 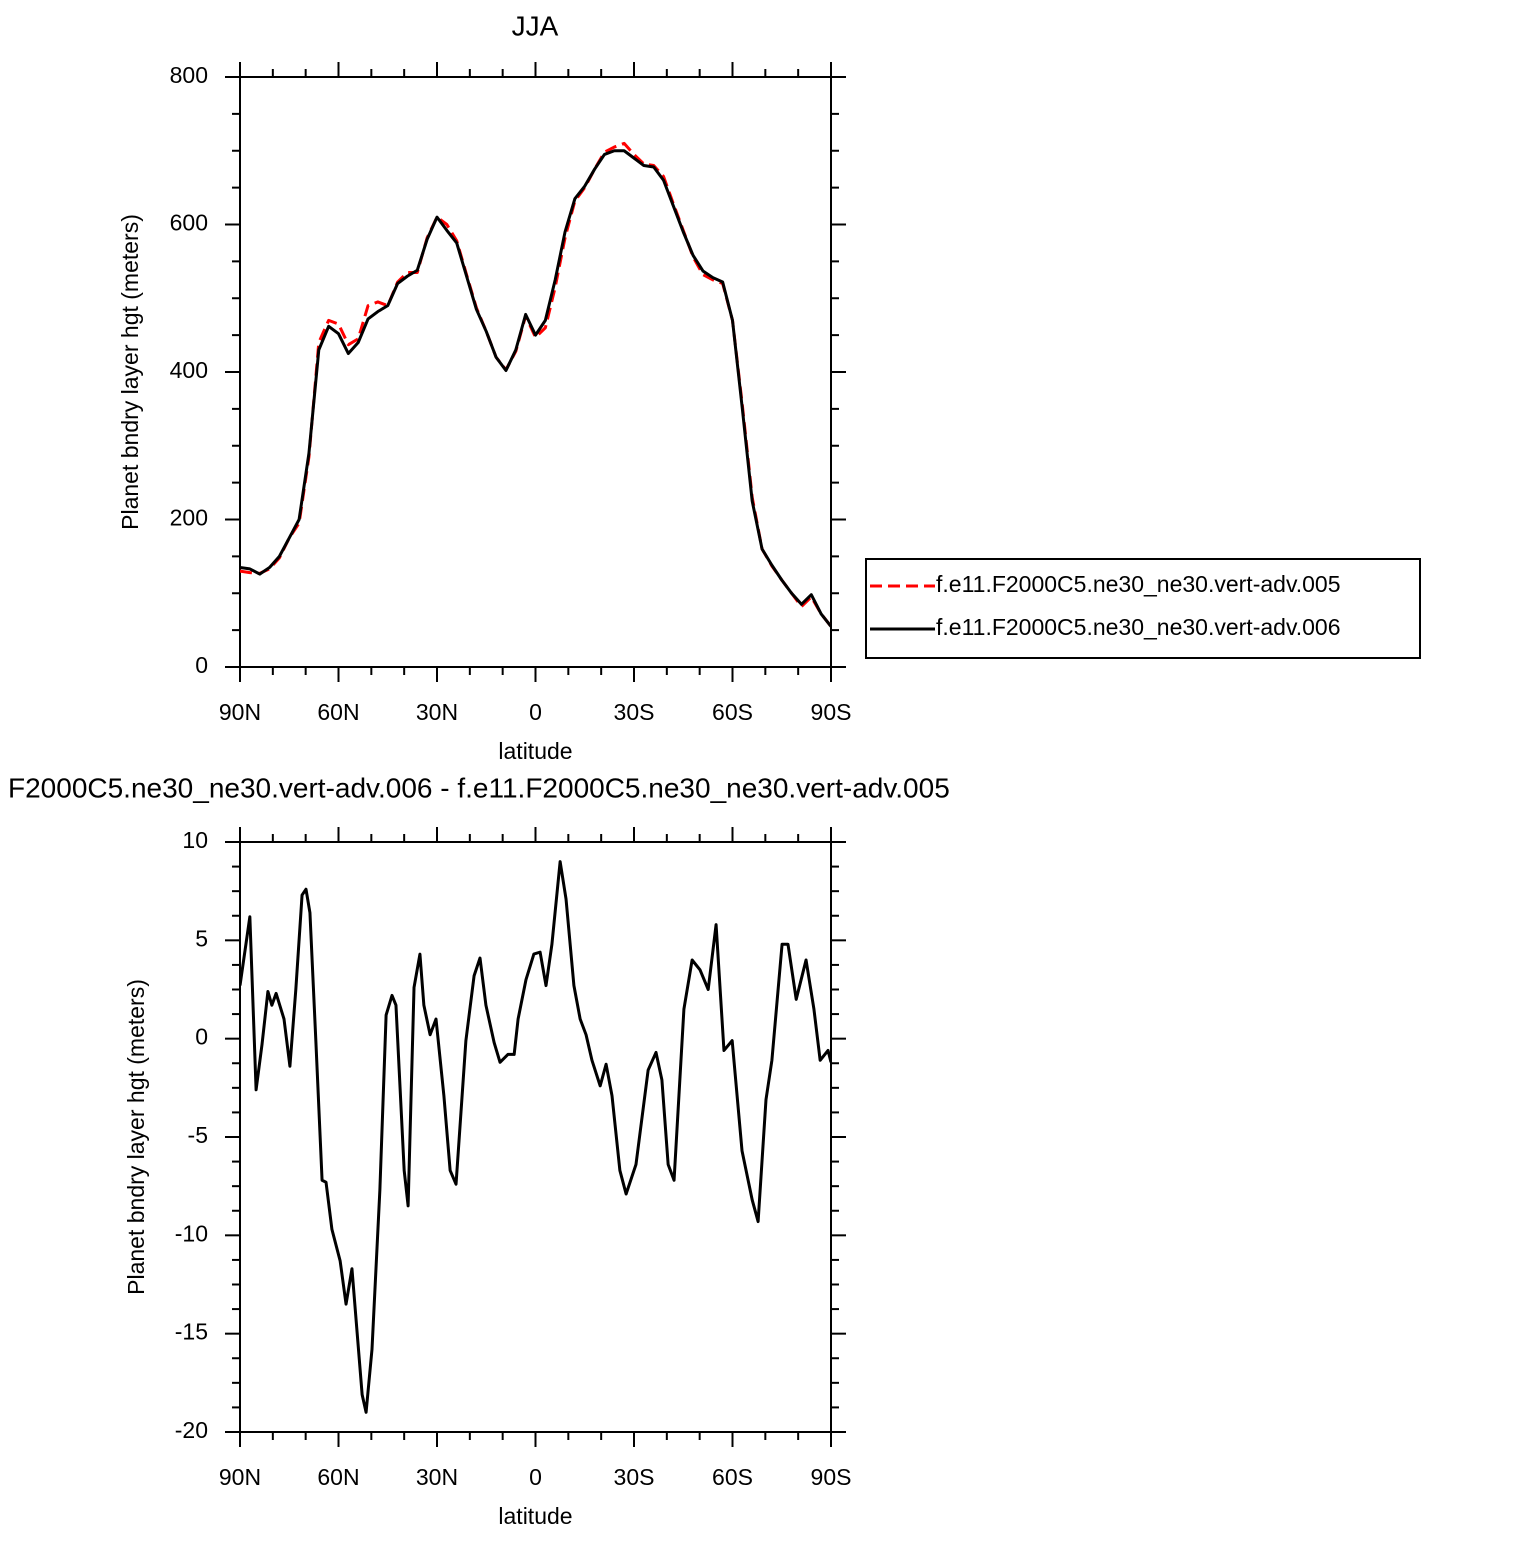 I want to click on legend-label: f.e11.F2000C5.ne30_ne30.vert-adv.005, so click(x=1138, y=584).